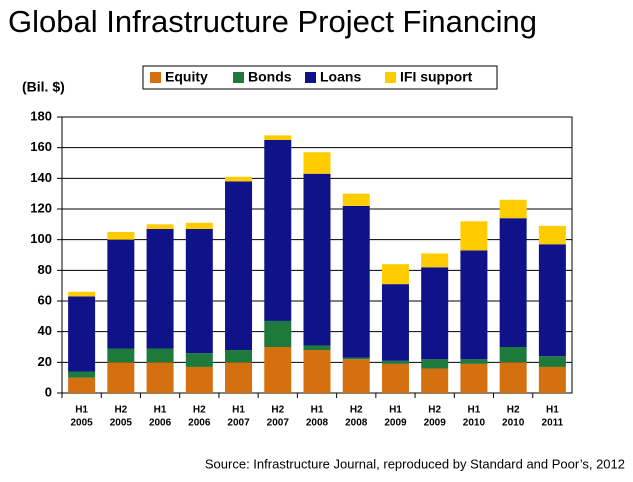  I want to click on y-tick-label: 20, so click(45, 361).